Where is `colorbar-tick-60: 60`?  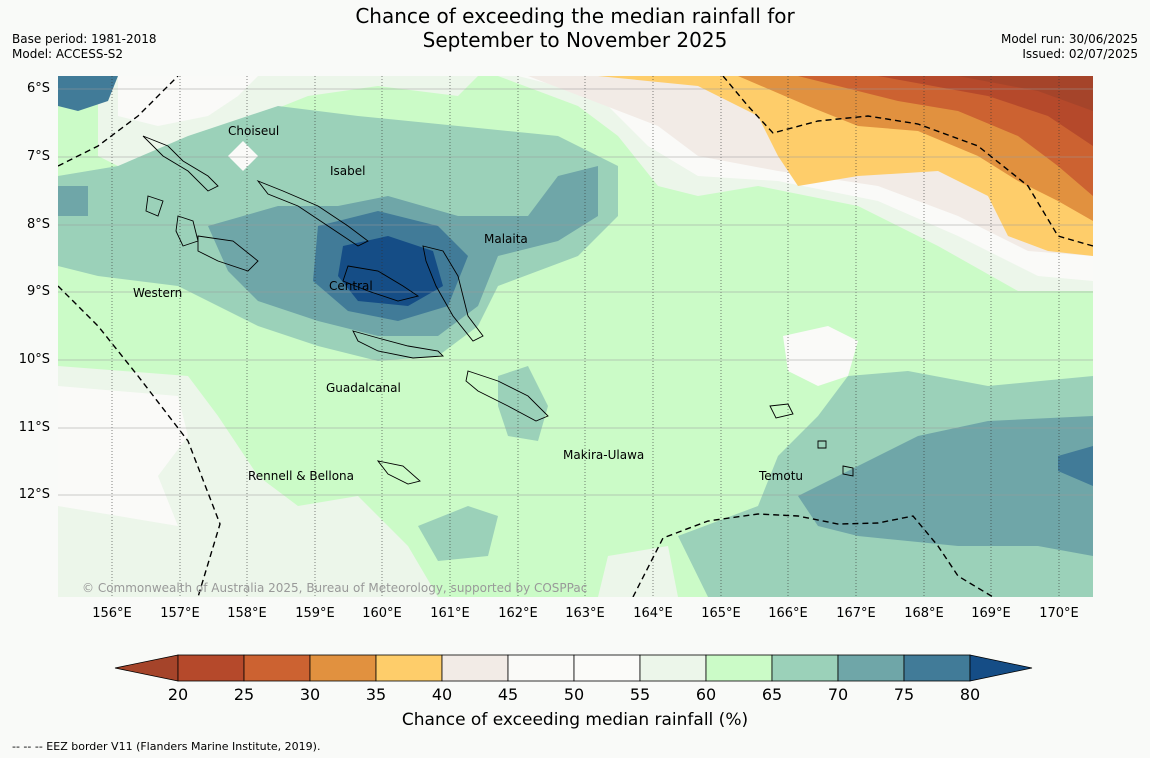 colorbar-tick-60: 60 is located at coordinates (706, 694).